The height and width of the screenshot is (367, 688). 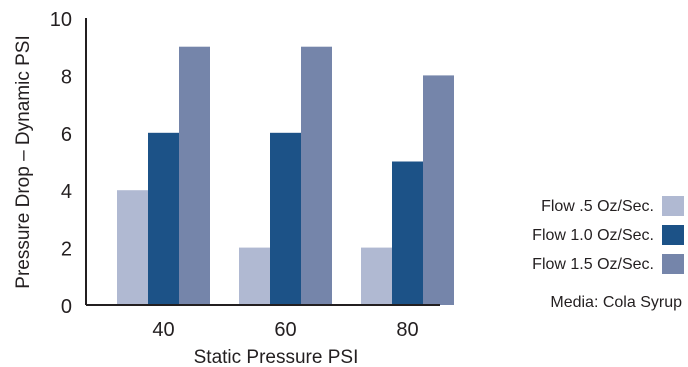 I want to click on y-tick-label: 6, so click(x=66, y=135).